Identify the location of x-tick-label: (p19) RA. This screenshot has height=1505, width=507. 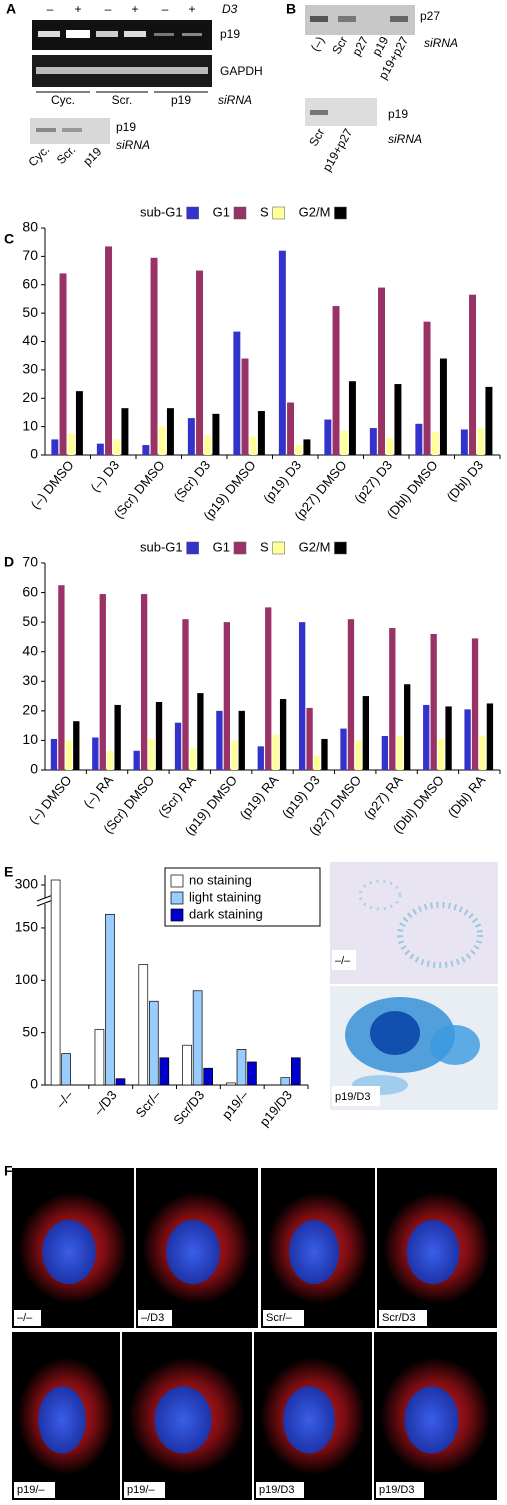
(258, 797).